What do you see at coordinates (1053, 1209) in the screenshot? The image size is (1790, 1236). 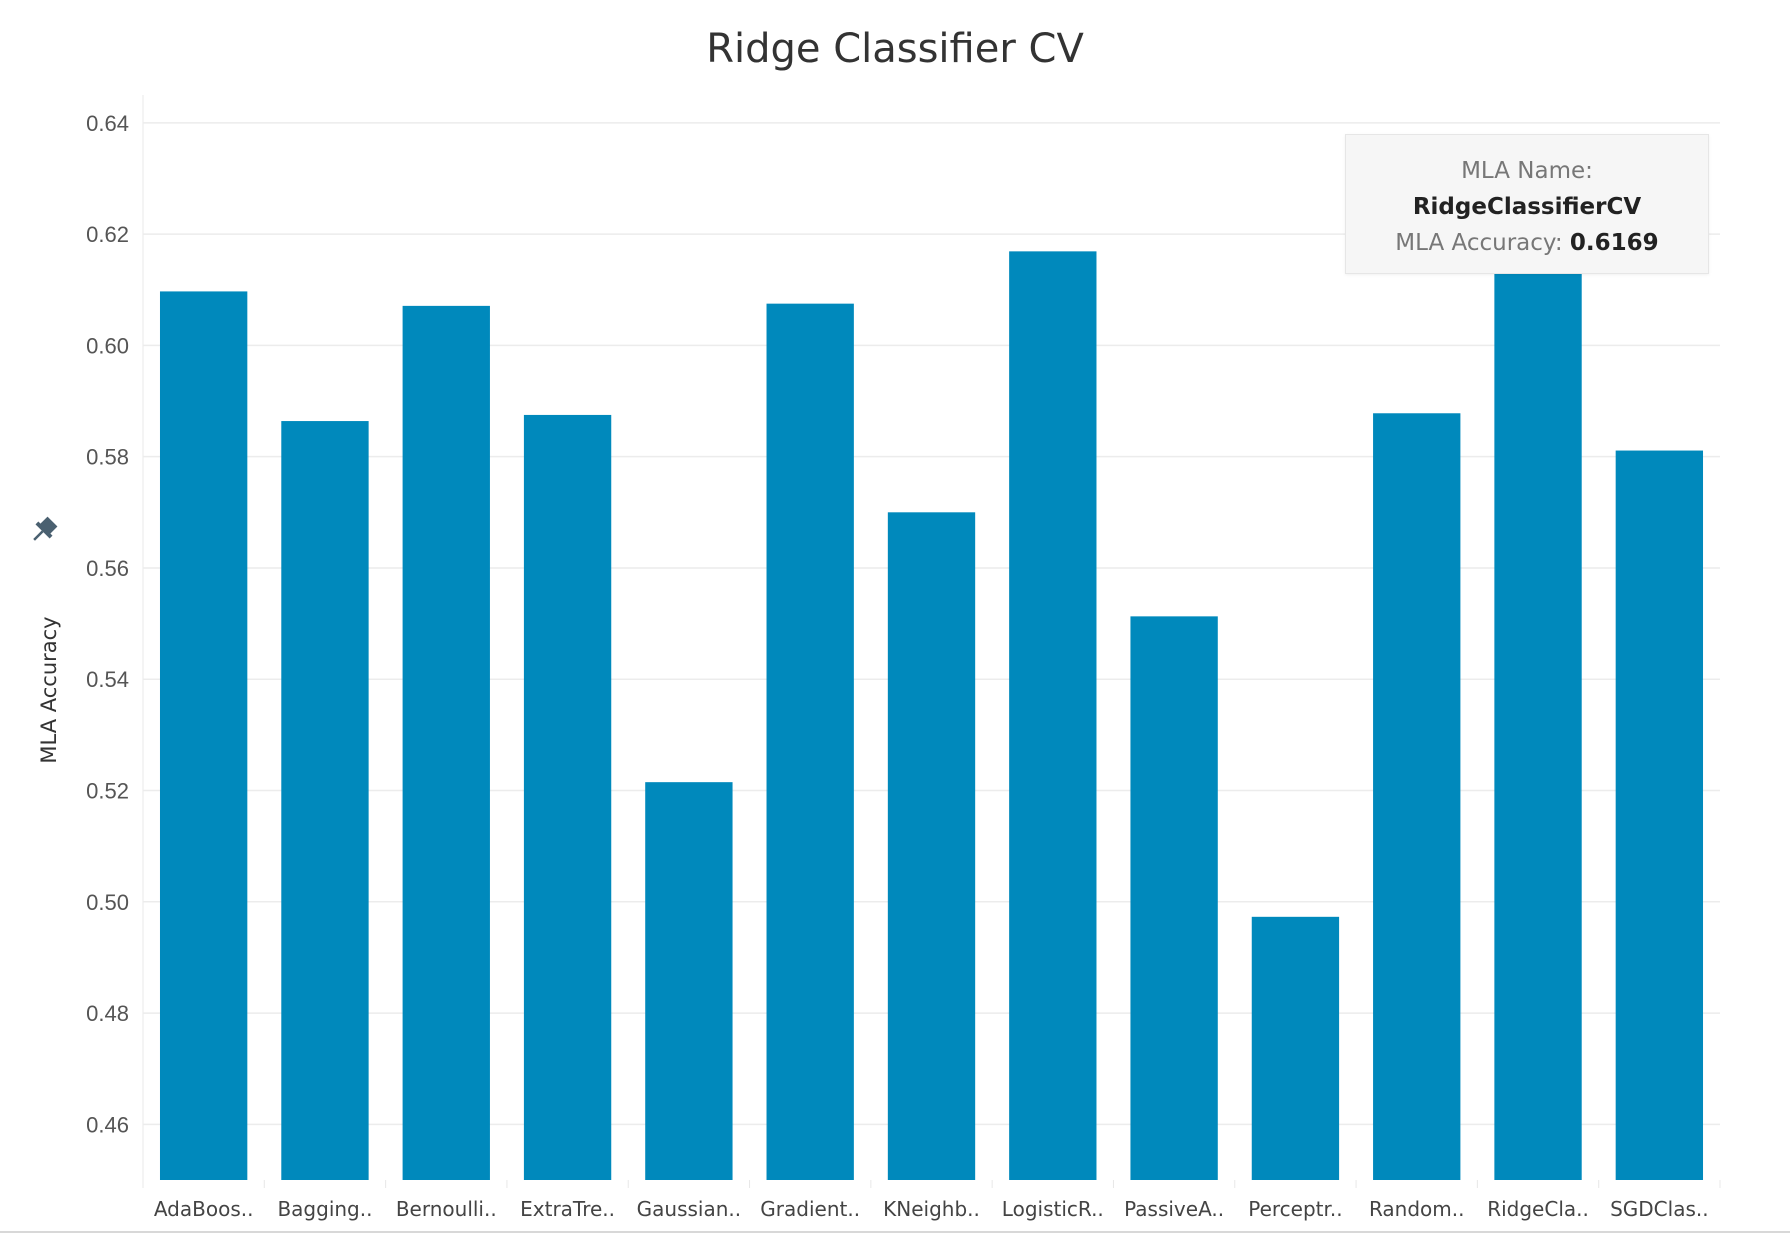 I see `x-tick-label: LogisticR..` at bounding box center [1053, 1209].